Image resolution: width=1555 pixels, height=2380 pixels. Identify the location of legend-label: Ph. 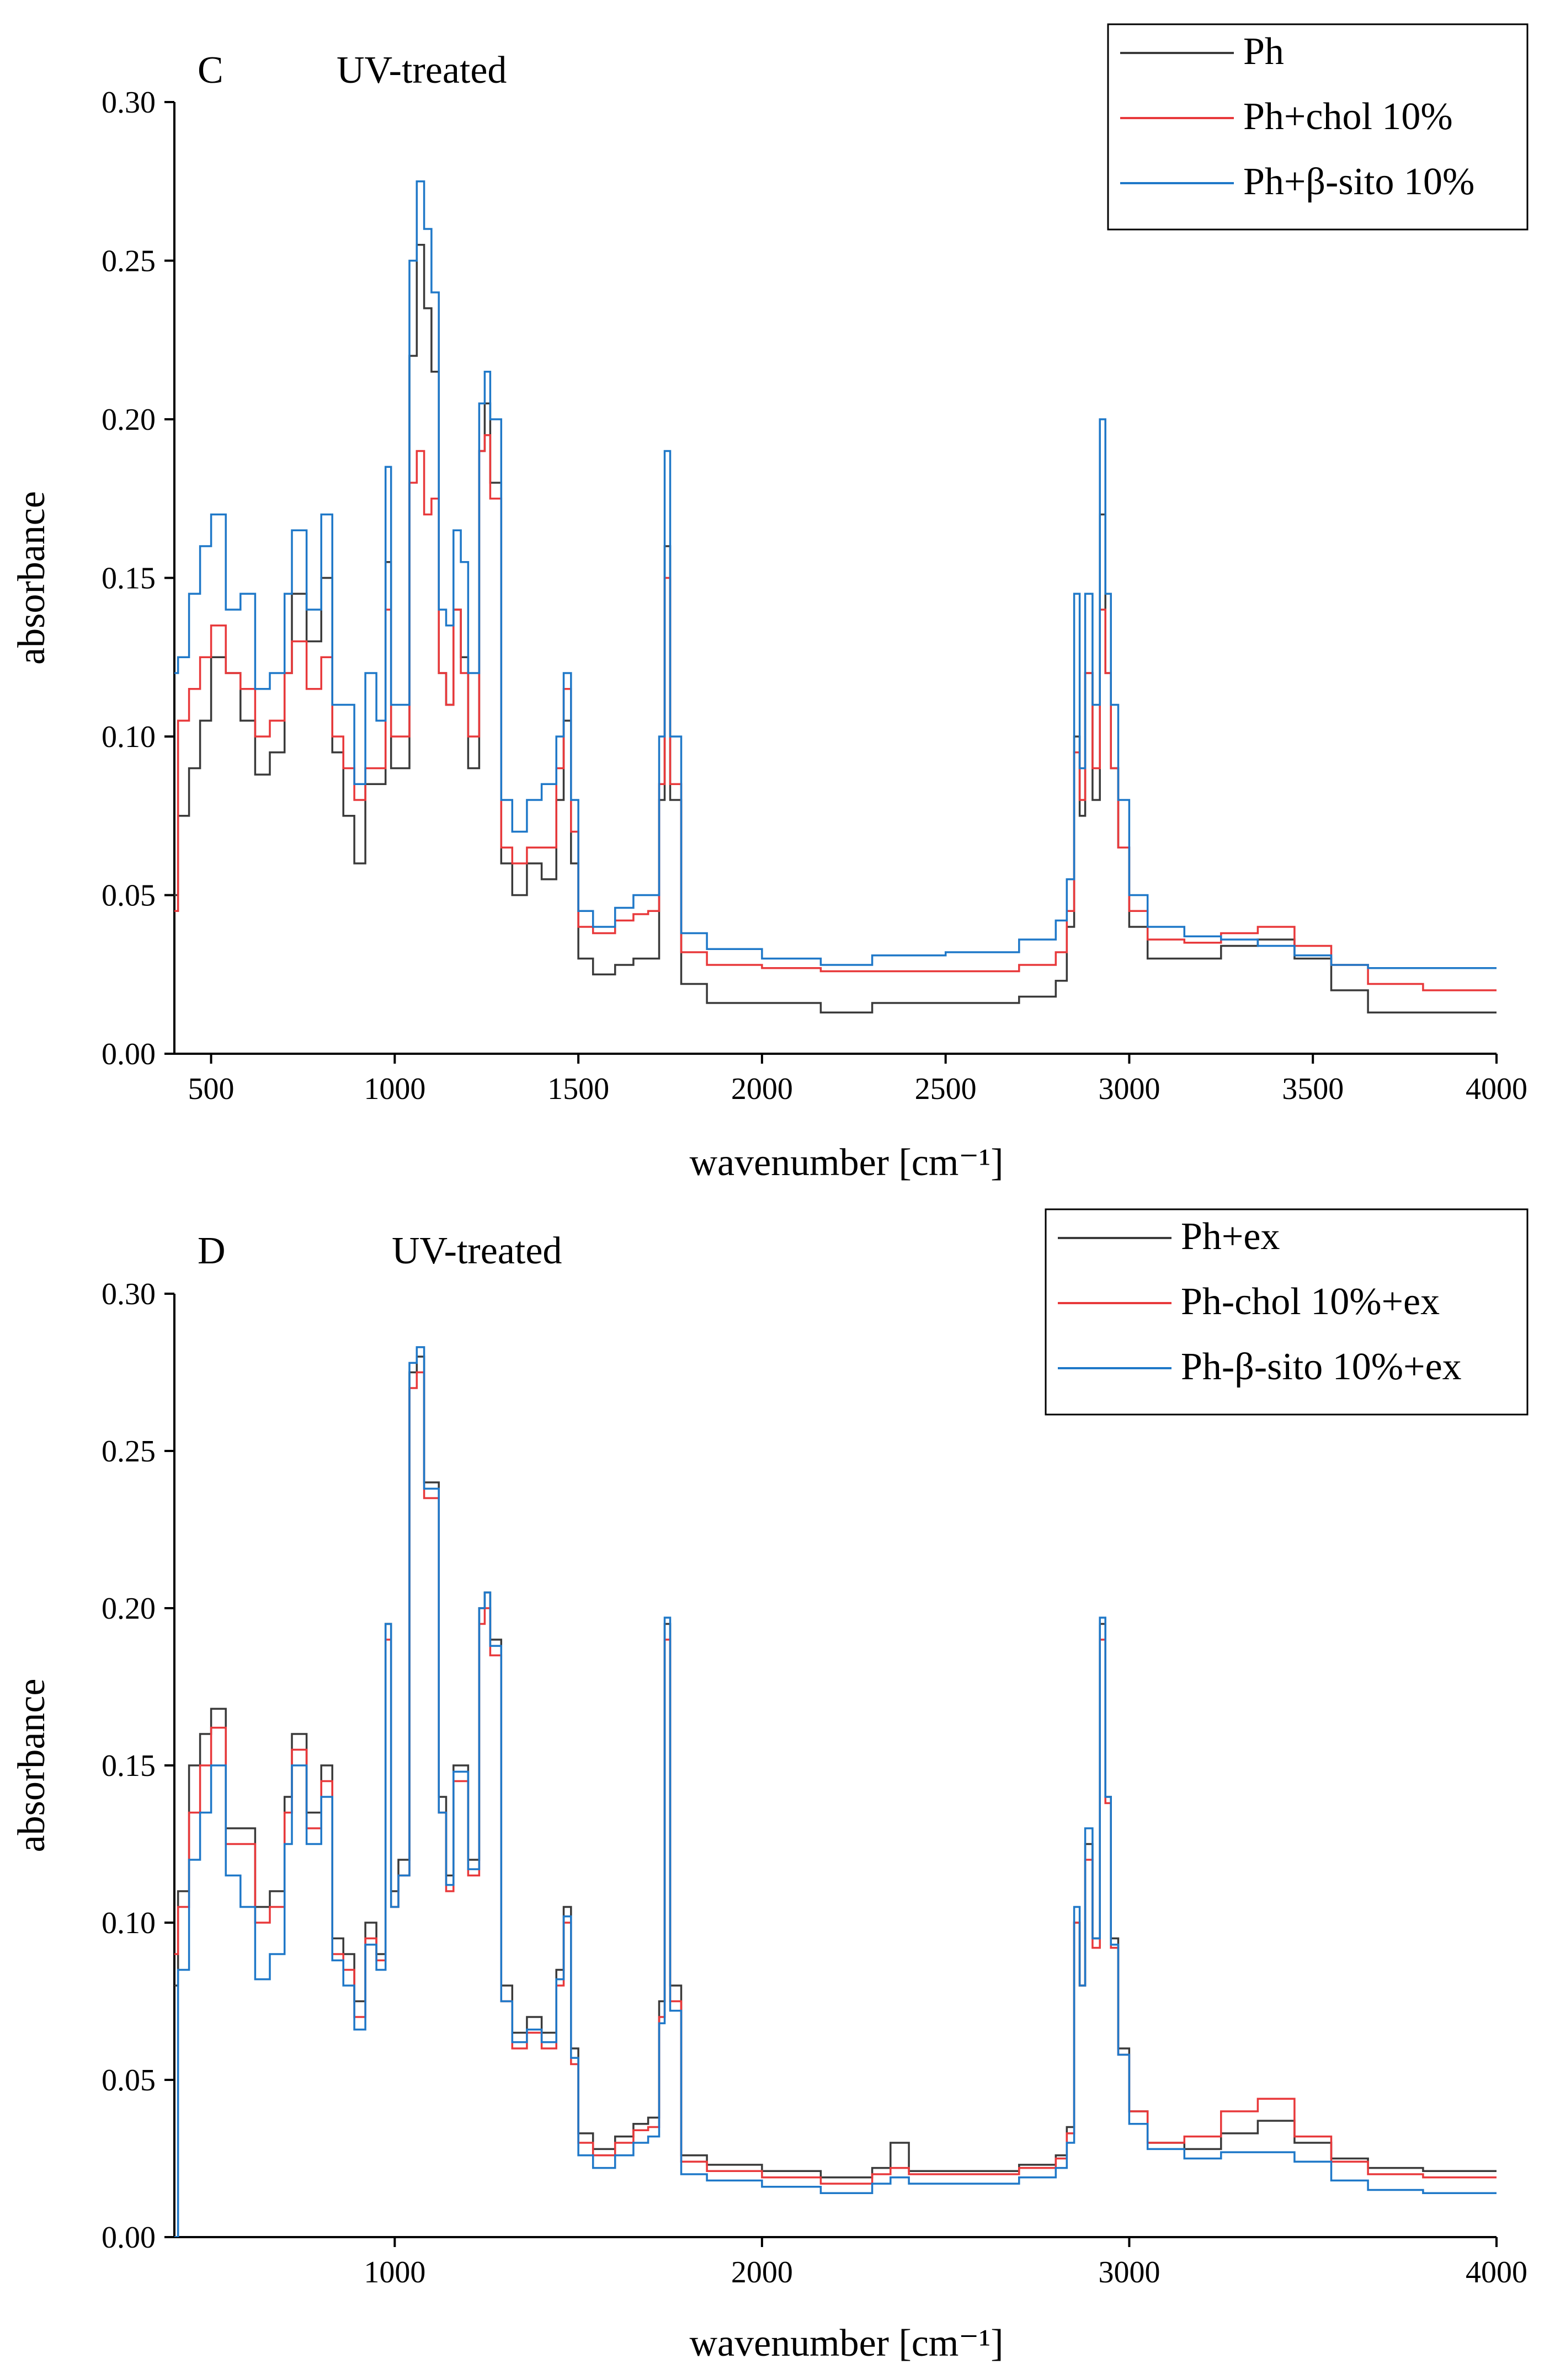
(1263, 51).